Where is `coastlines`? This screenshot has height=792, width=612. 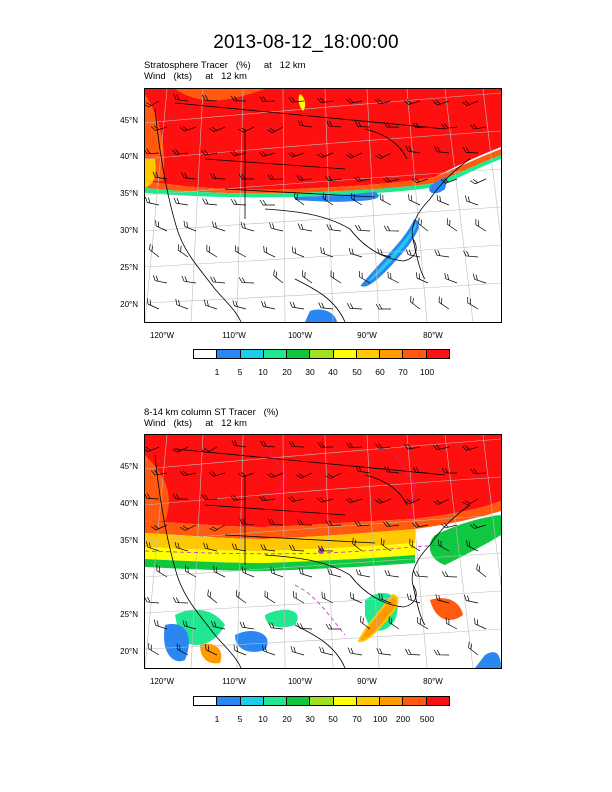 coastlines is located at coordinates (312, 558).